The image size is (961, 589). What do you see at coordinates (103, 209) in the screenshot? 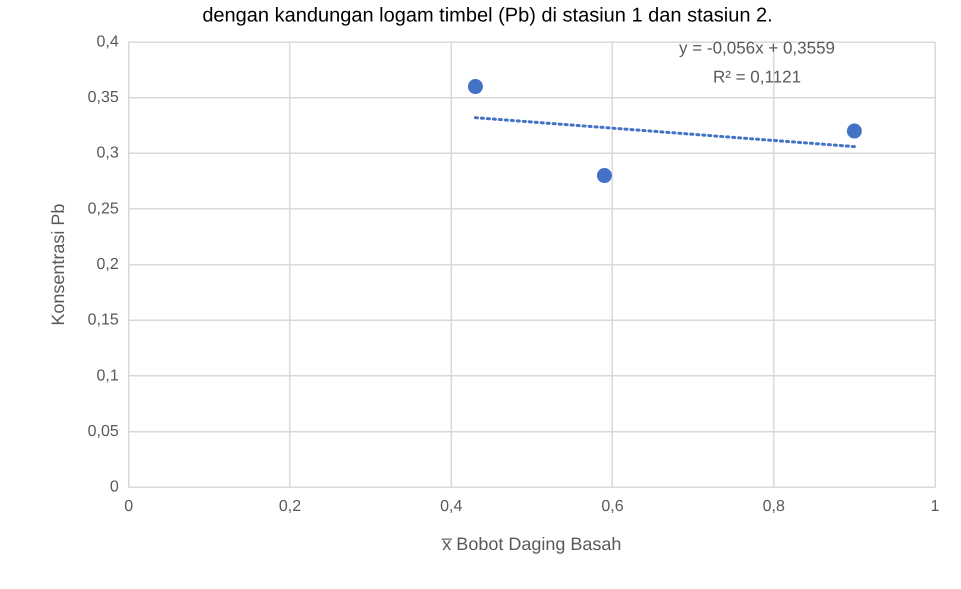
I see `y-tick-label: 0,25` at bounding box center [103, 209].